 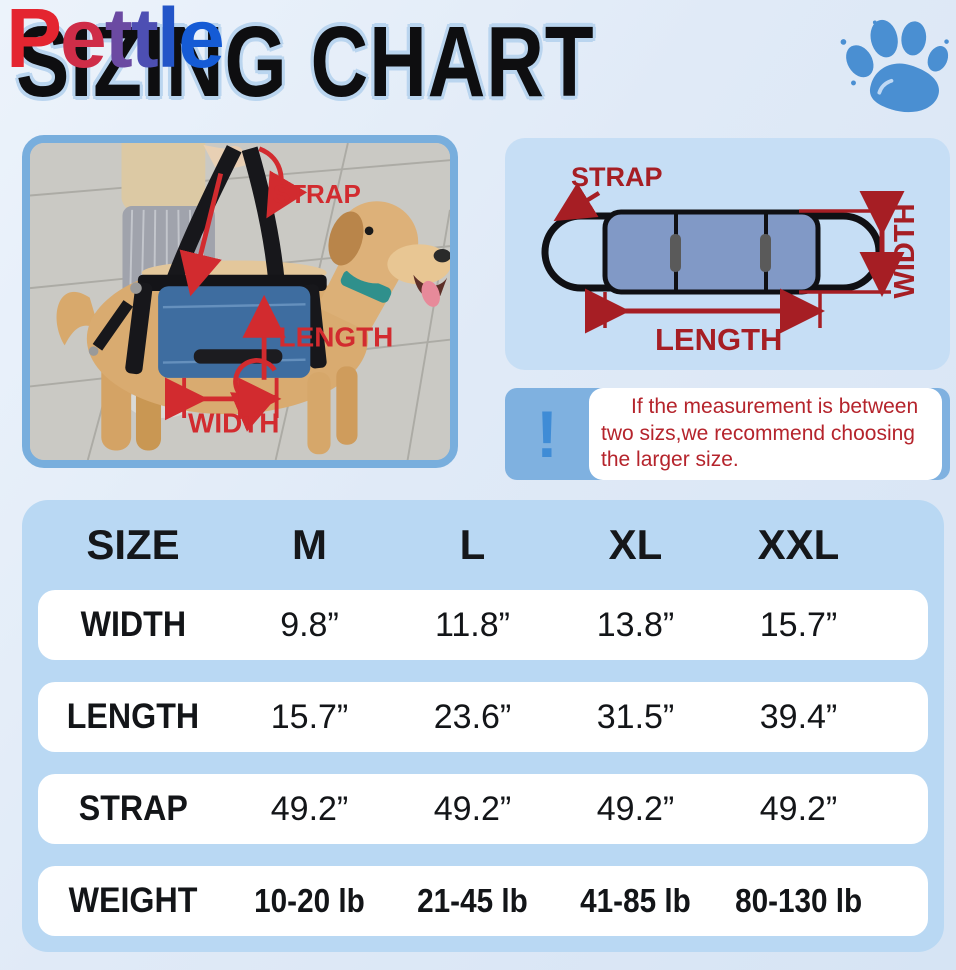 I want to click on photo-illustration: STRAP LENGTH WIDTH, so click(x=240, y=301).